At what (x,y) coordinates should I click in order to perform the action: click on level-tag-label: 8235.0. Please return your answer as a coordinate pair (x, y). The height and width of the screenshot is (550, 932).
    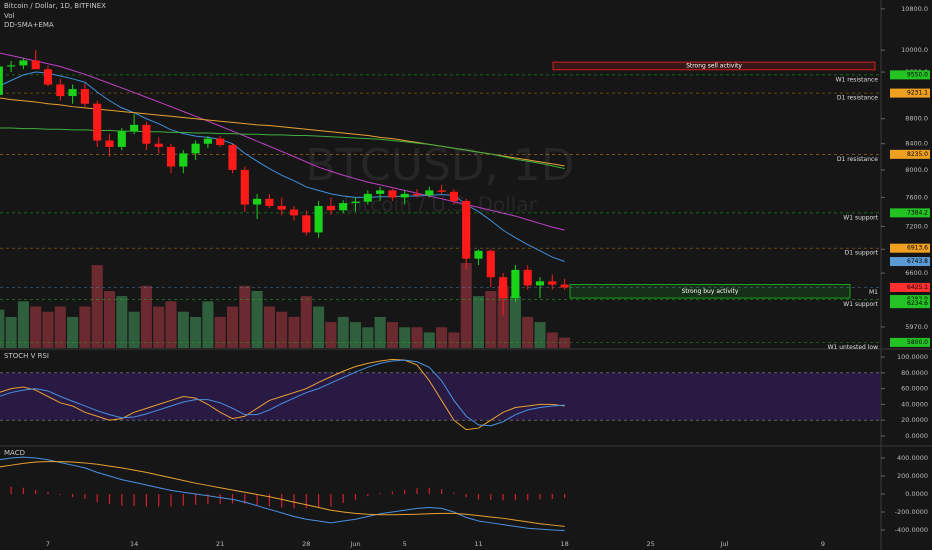
    Looking at the image, I should click on (917, 154).